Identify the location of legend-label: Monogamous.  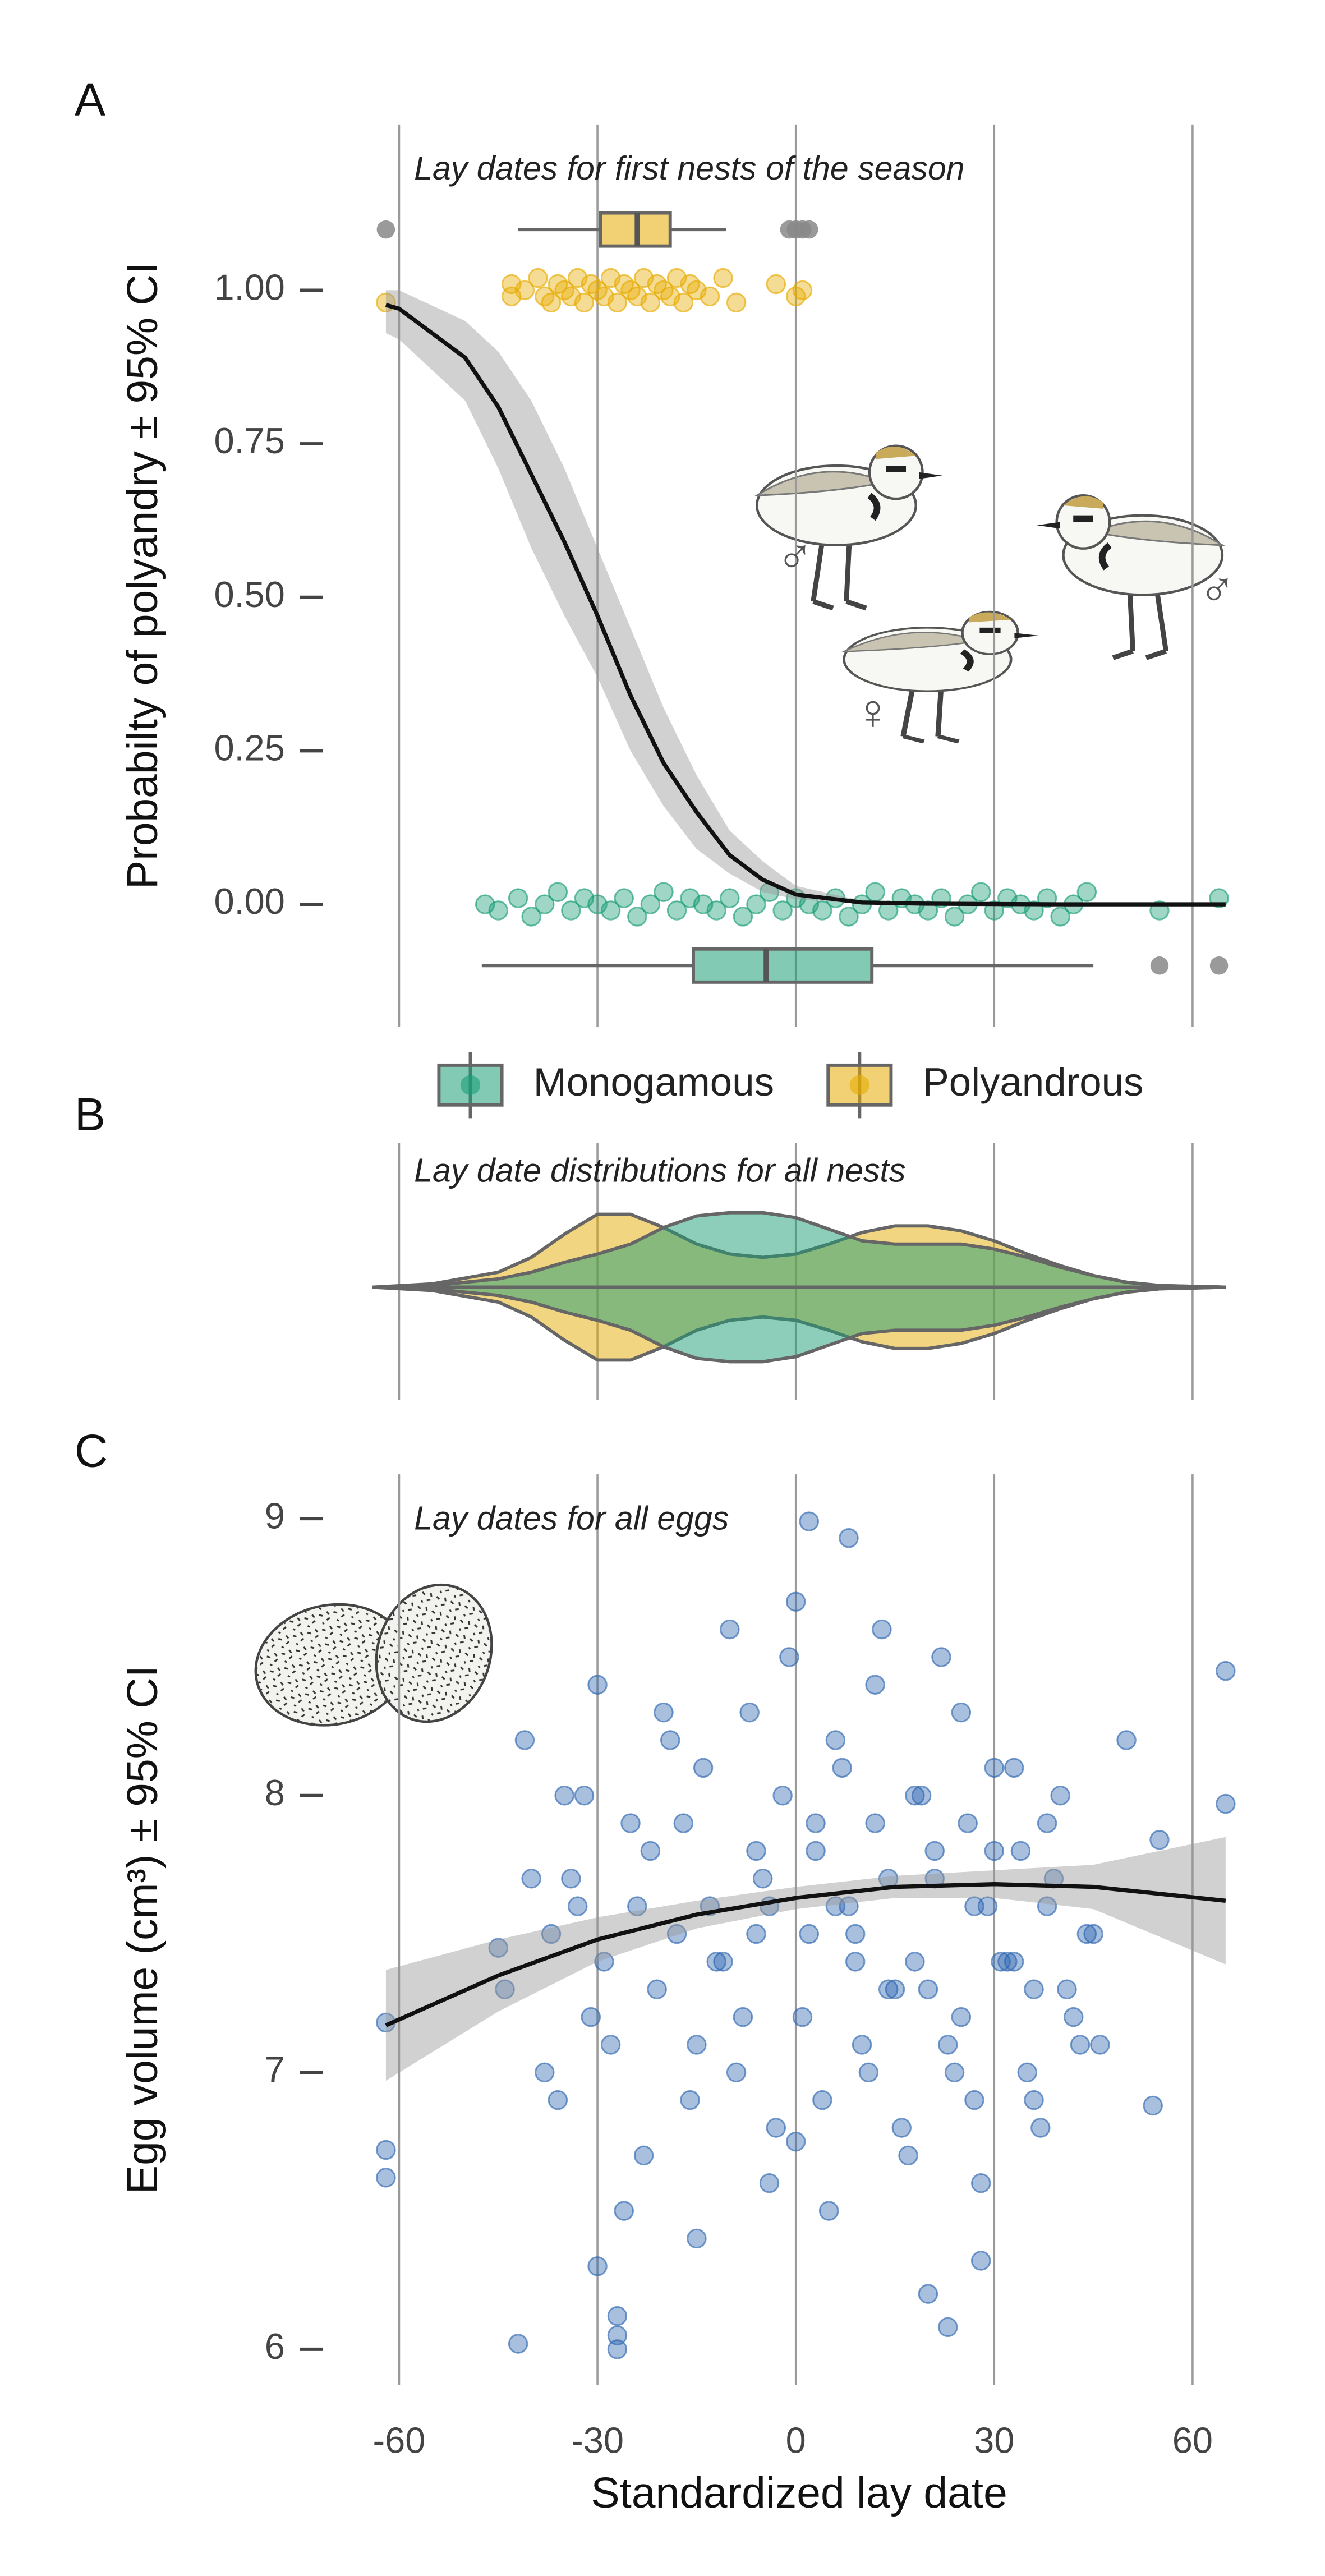
(653, 1082).